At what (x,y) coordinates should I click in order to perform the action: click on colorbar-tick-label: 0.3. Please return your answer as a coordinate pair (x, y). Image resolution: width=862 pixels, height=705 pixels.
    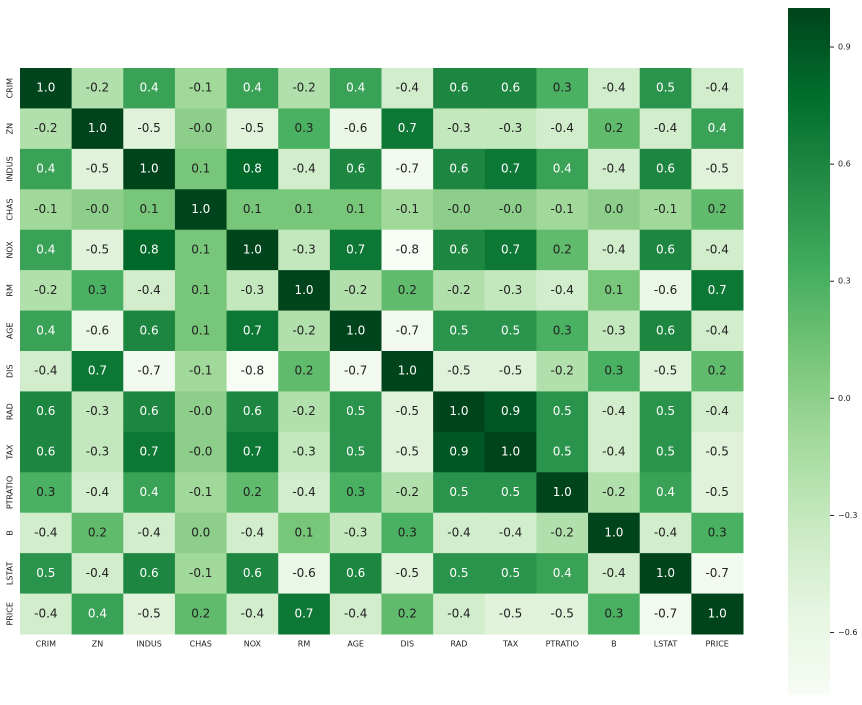
    Looking at the image, I should click on (844, 281).